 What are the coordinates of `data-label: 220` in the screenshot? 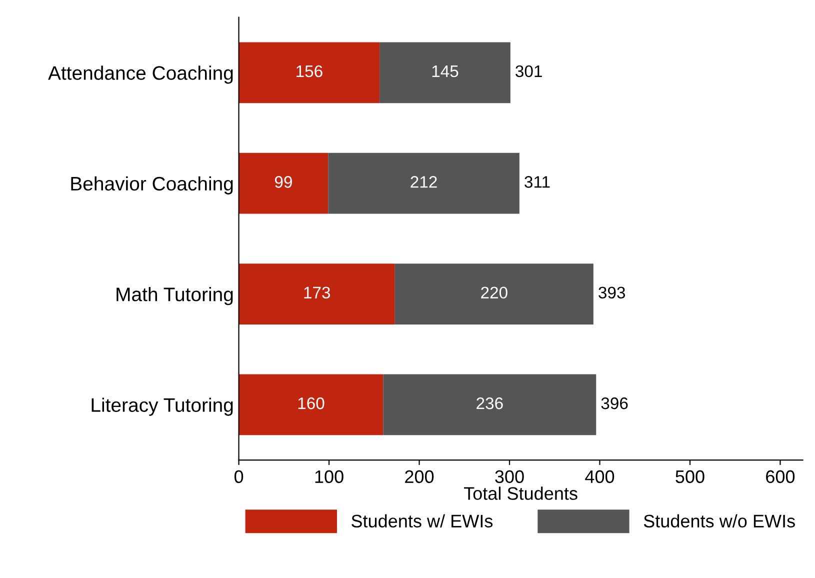 It's located at (494, 292).